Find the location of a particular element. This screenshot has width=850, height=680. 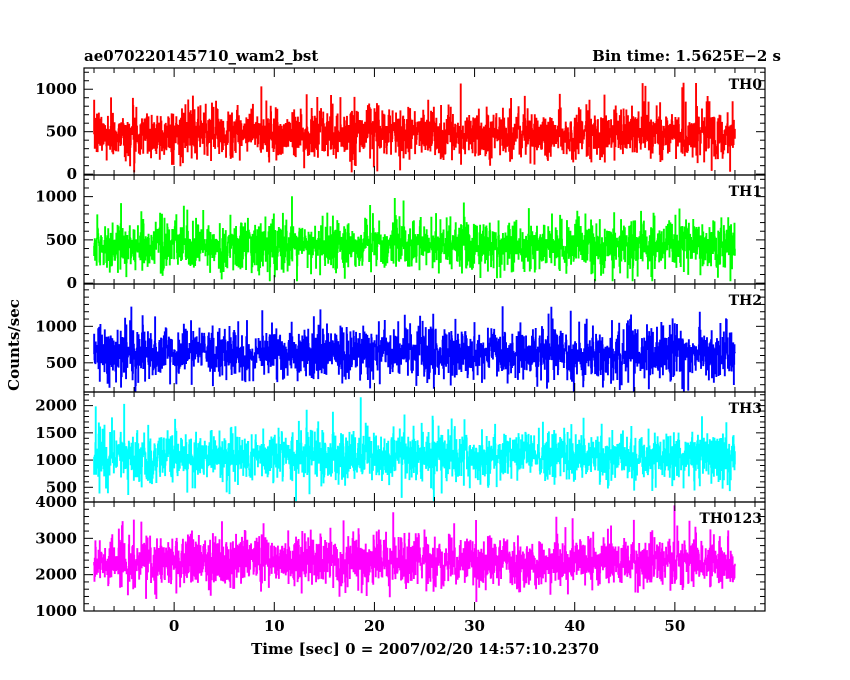

series-label-th0: TH0 is located at coordinates (746, 85).